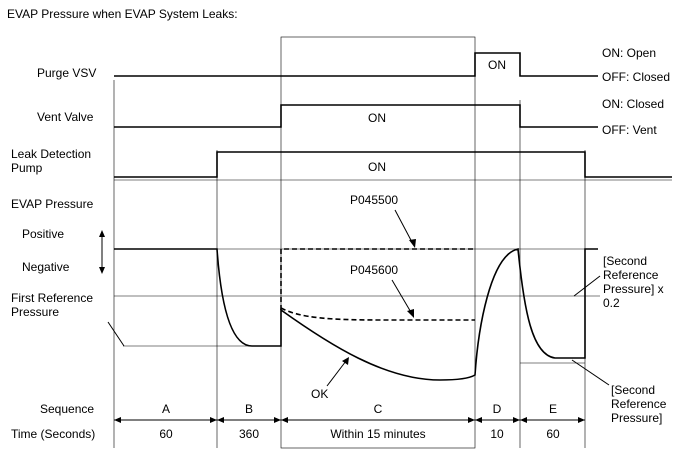 This screenshot has width=688, height=463. What do you see at coordinates (377, 279) in the screenshot?
I see `p045500-dashed-trace` at bounding box center [377, 279].